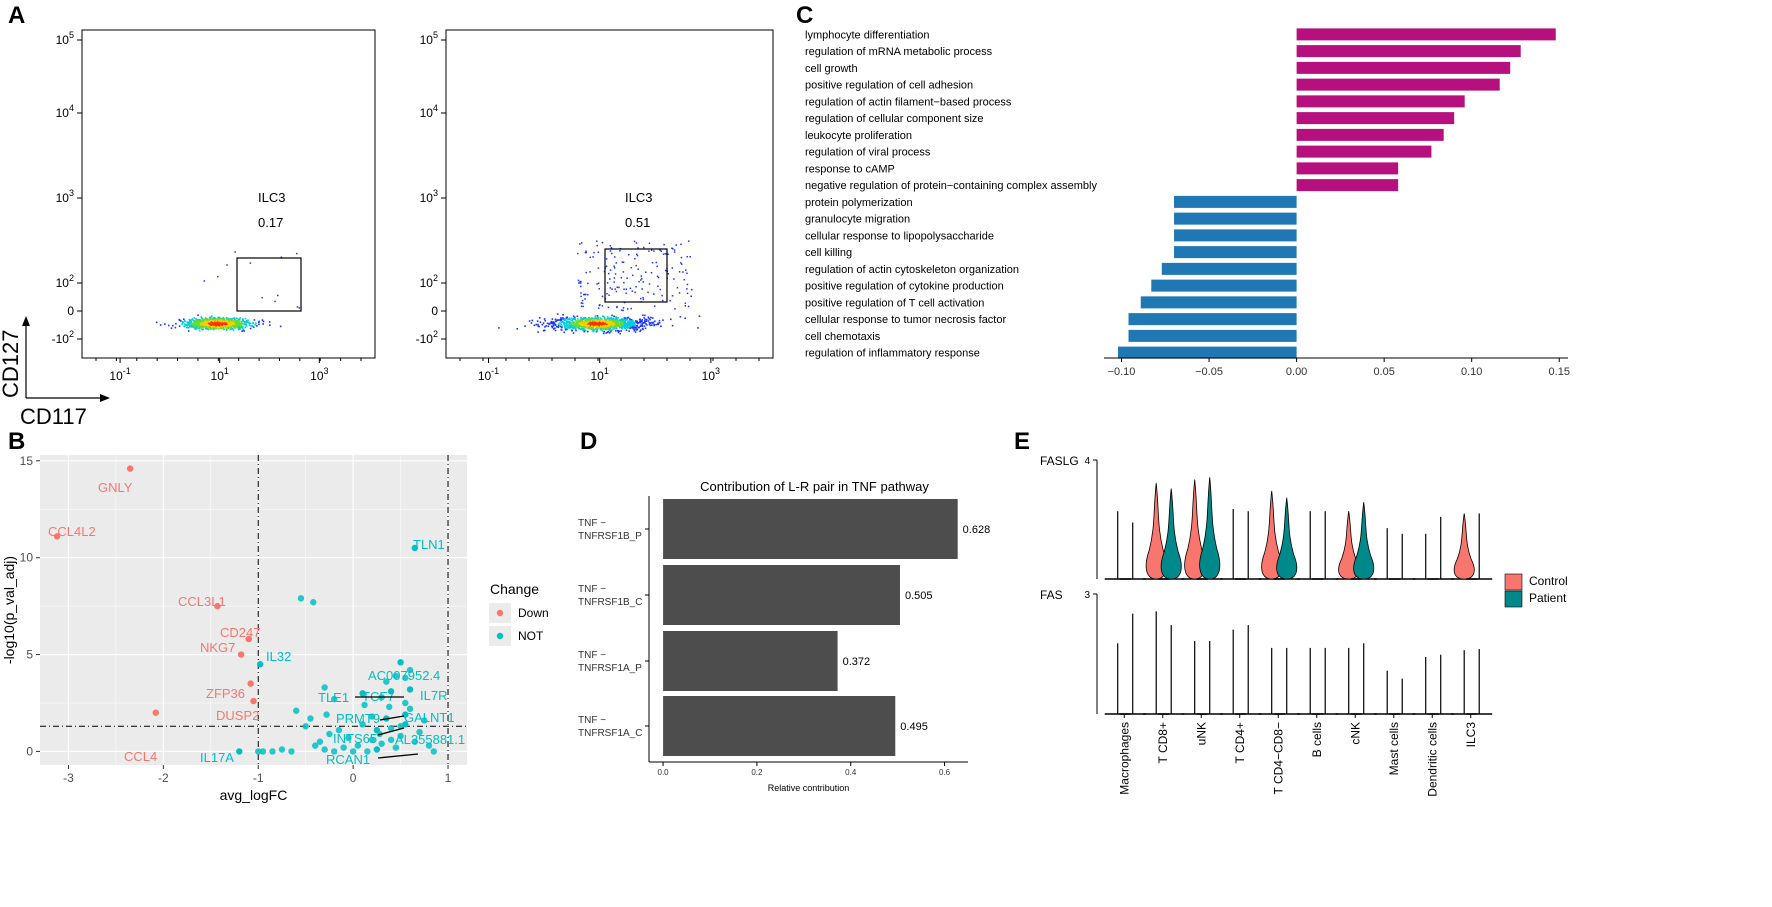 This screenshot has width=1772, height=907. What do you see at coordinates (214, 206) in the screenshot?
I see `flow-plot-1: 105 104 103 102 0 -102 10-1 101 103 ILC3 0.17` at bounding box center [214, 206].